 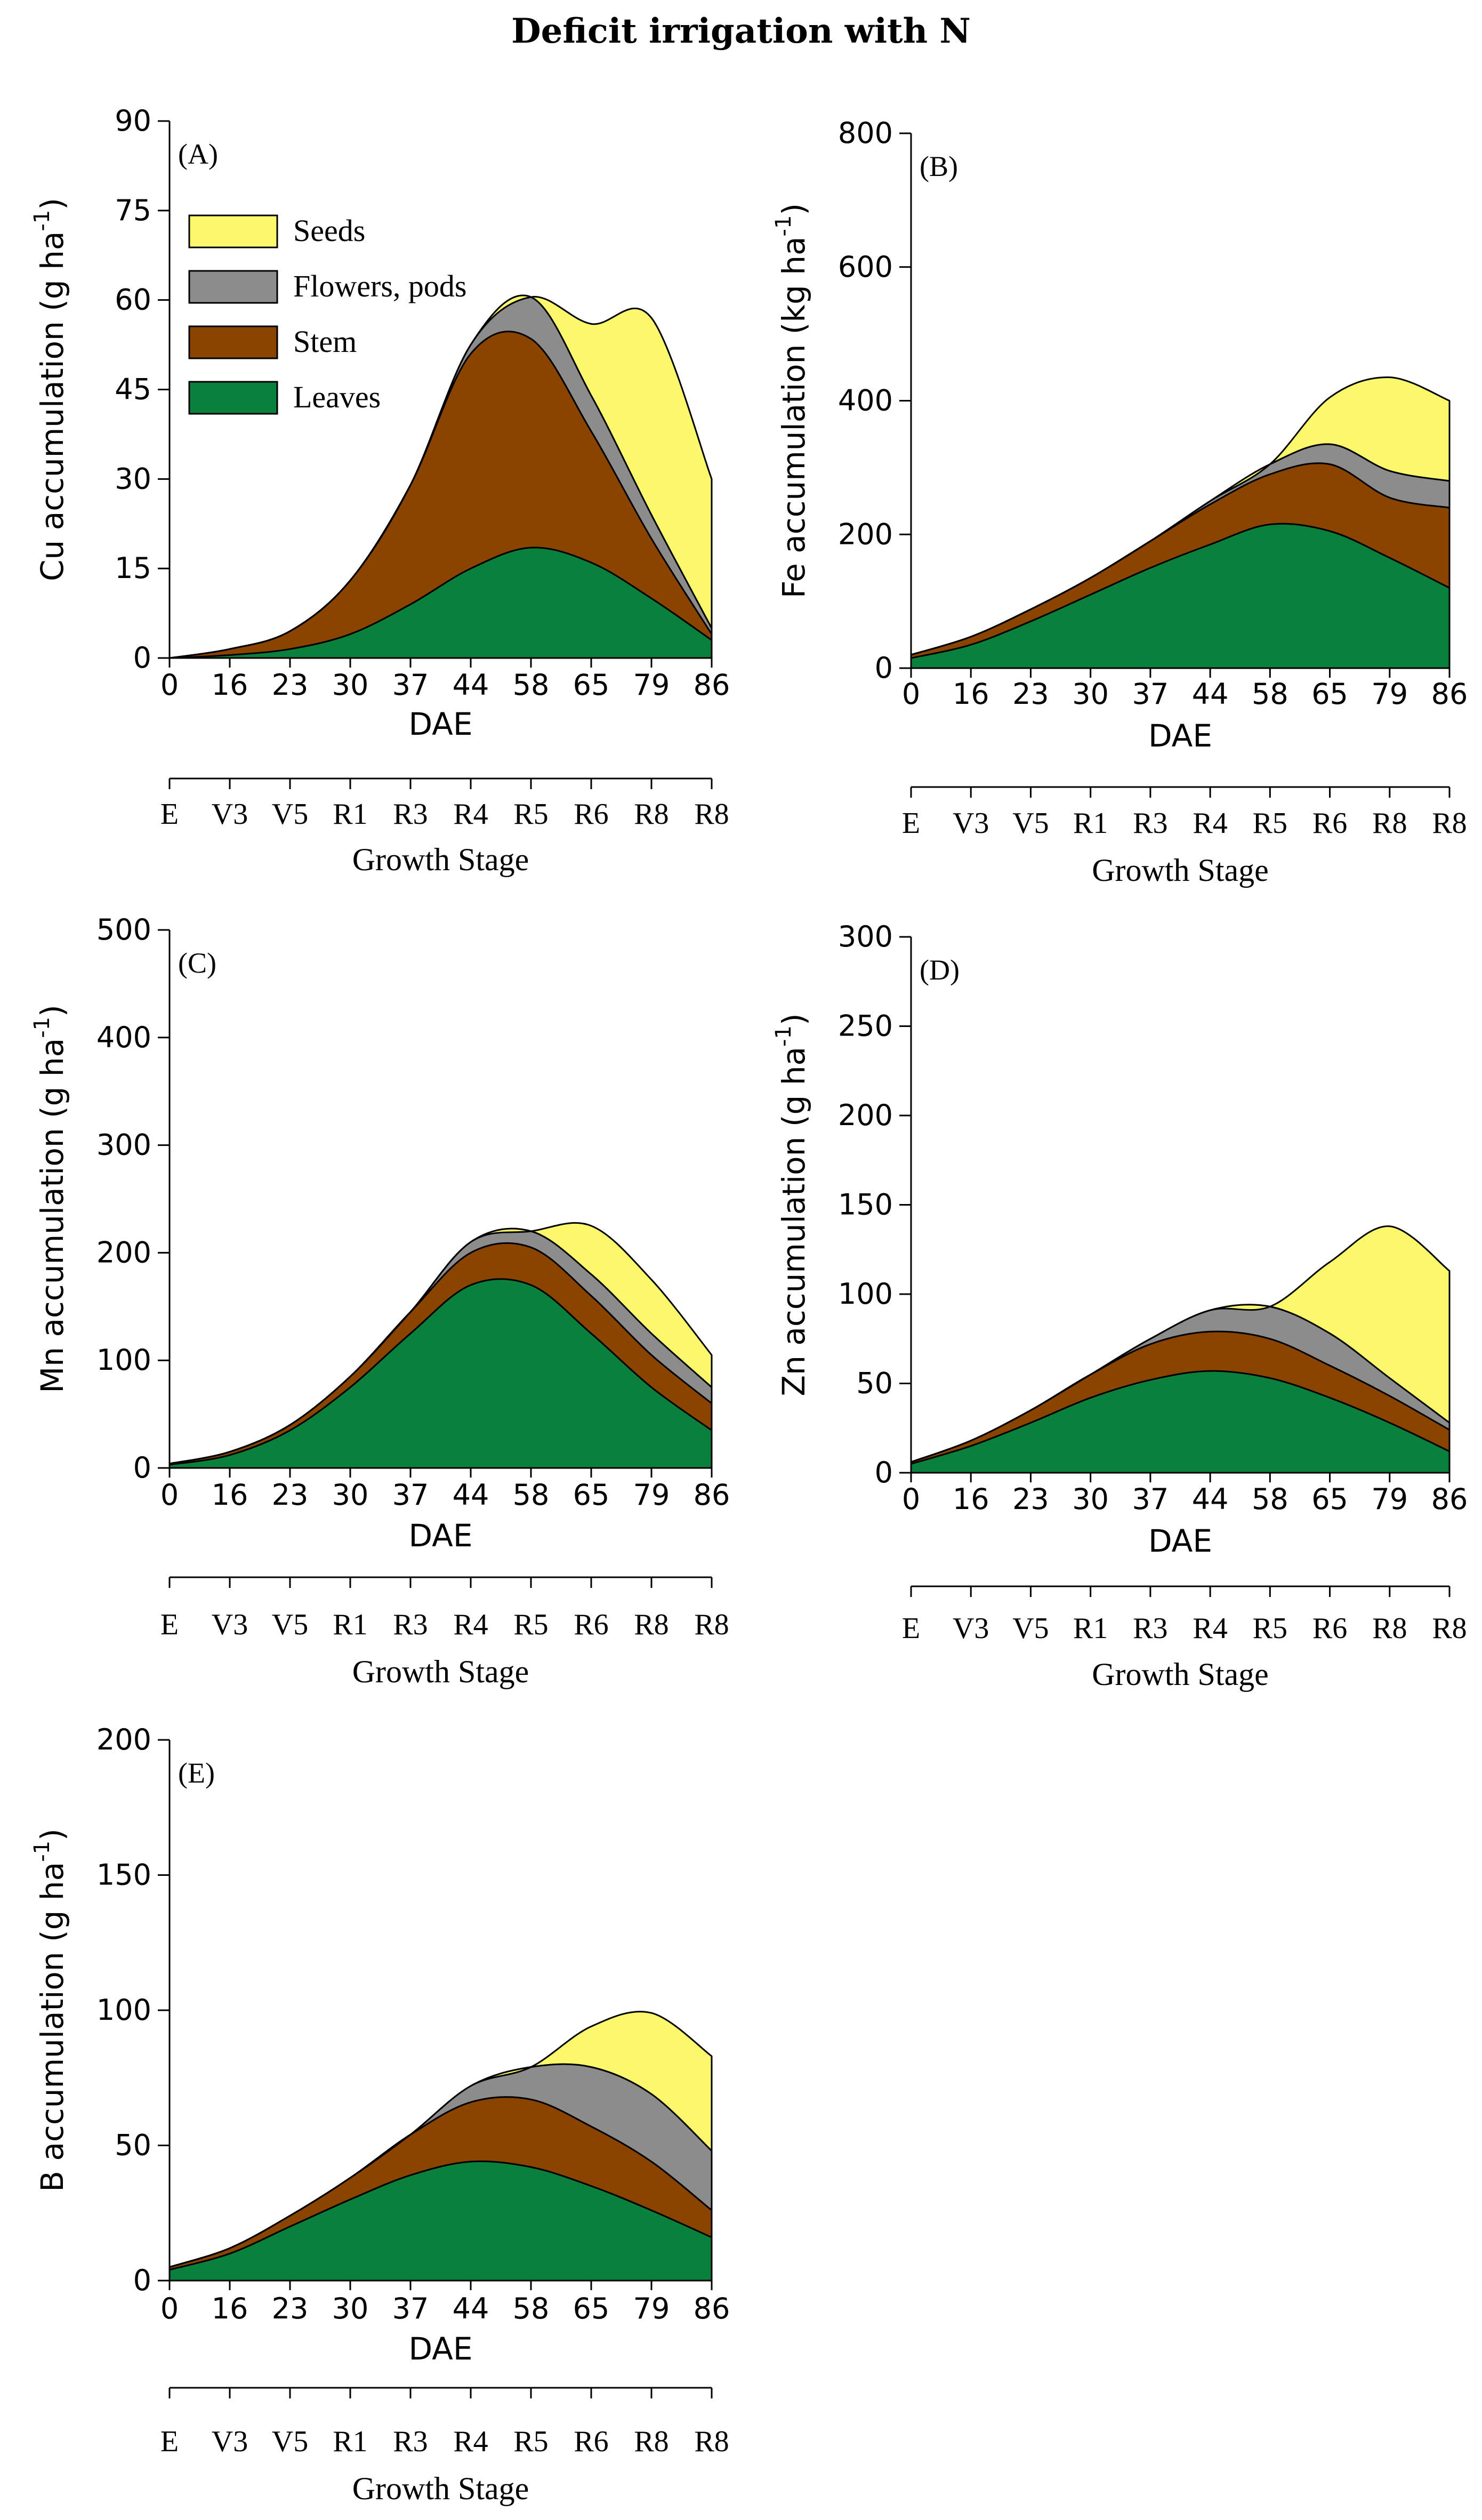 I want to click on y-tick-label: 300, so click(x=123, y=1145).